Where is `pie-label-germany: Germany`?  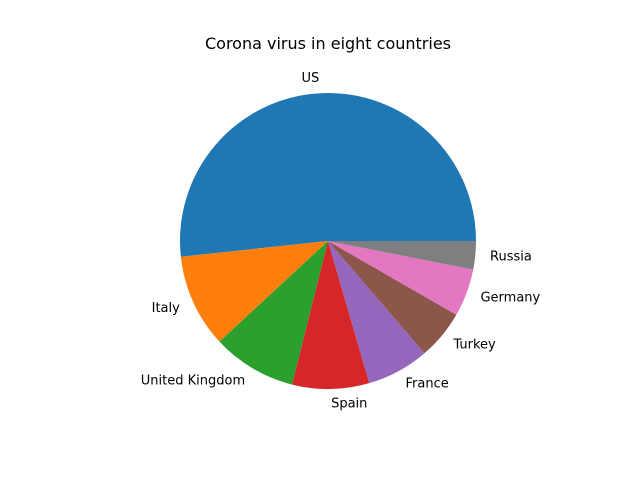 pie-label-germany: Germany is located at coordinates (510, 298).